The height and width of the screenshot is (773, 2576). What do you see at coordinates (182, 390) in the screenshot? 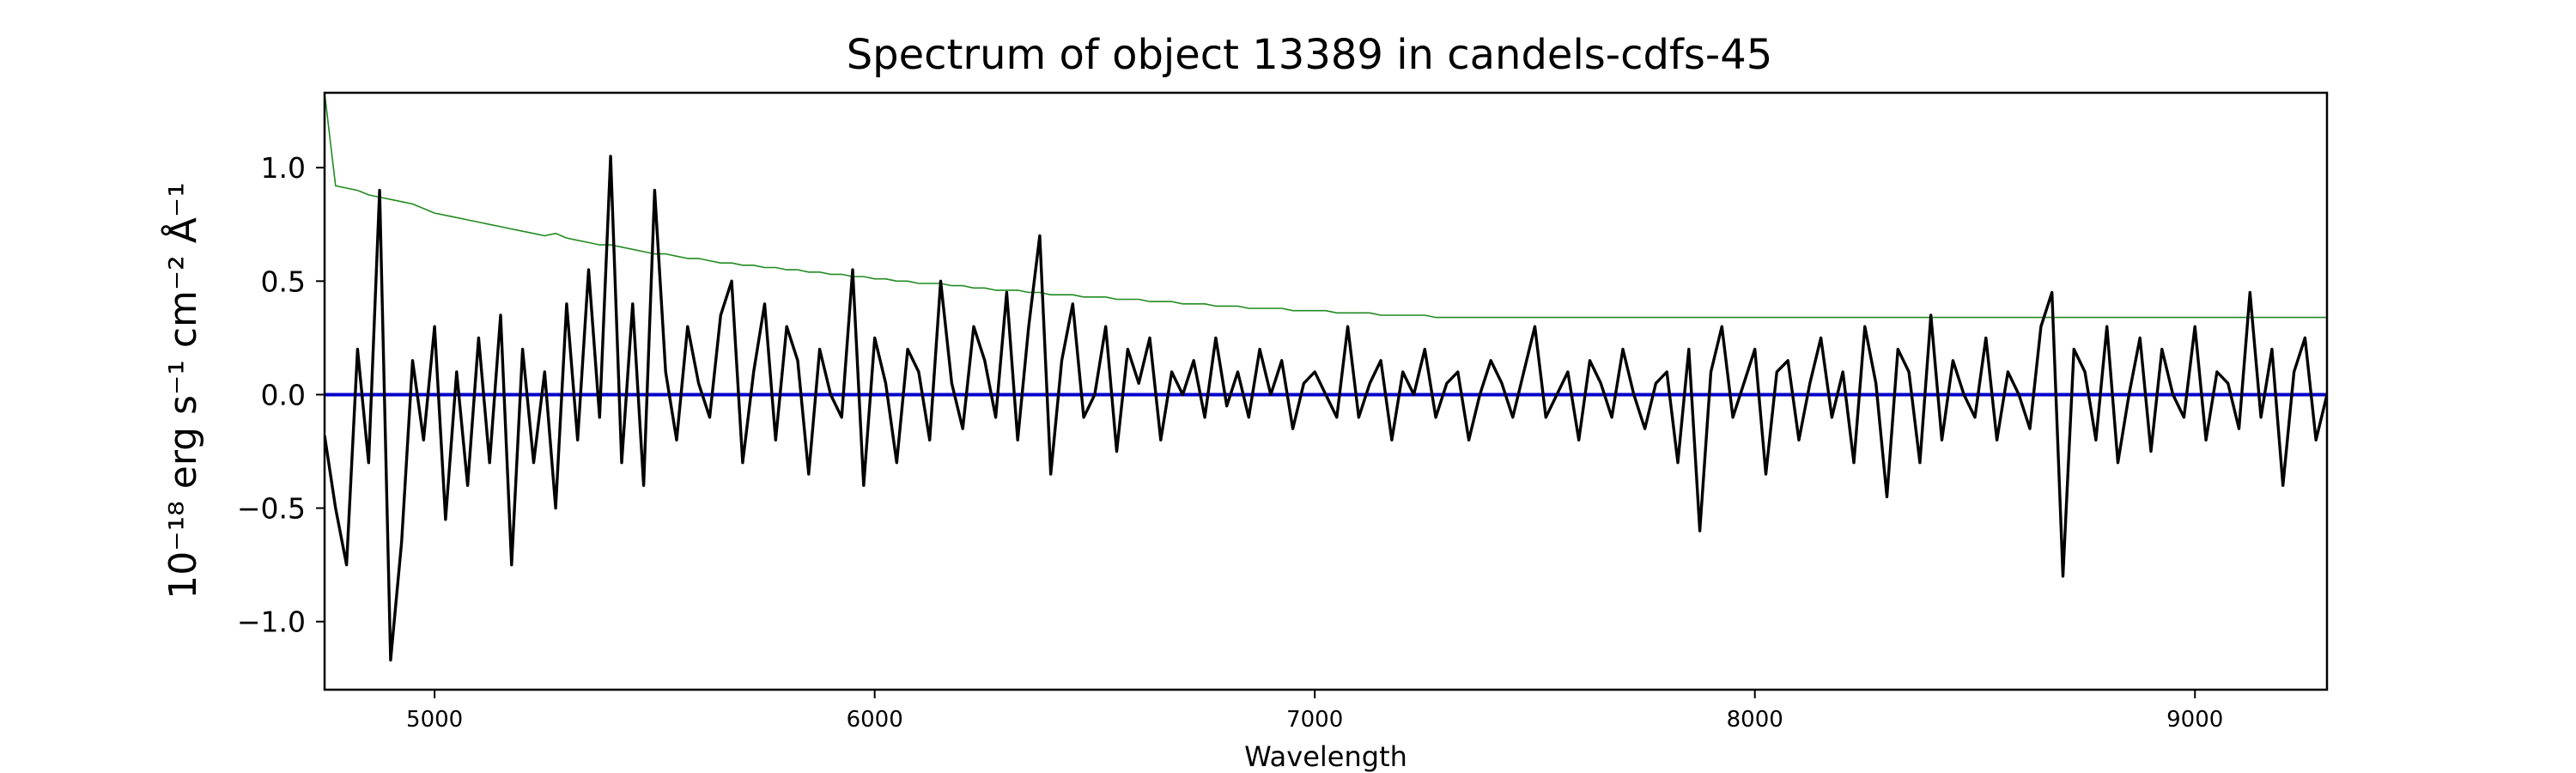
I see `y-axis-label: 10⁻¹⁸ erg s⁻¹ cm⁻² Å⁻¹` at bounding box center [182, 390].